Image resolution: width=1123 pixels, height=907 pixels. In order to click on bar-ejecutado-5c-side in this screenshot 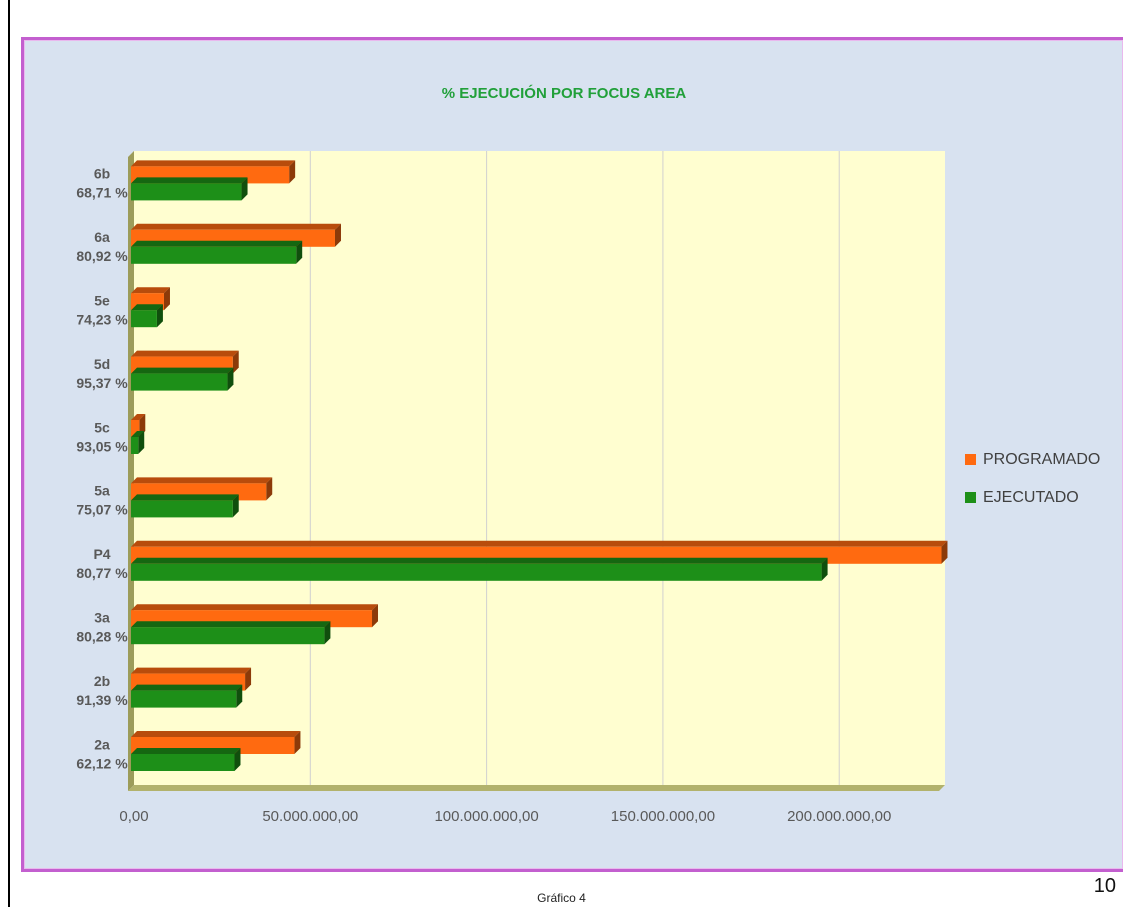, I will do `click(141, 442)`.